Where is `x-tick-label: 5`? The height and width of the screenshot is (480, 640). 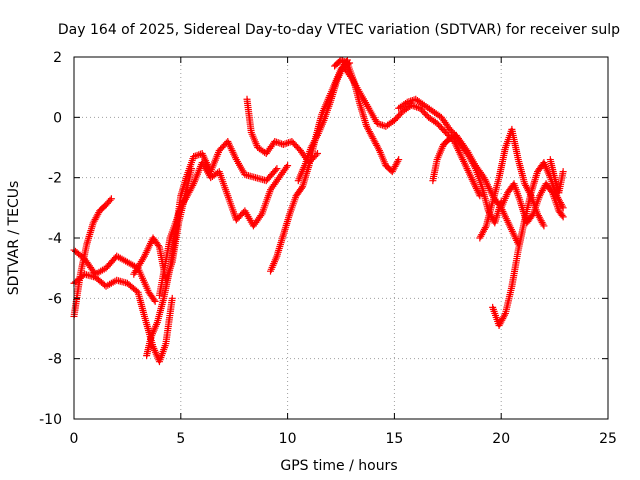 x-tick-label: 5 is located at coordinates (180, 439).